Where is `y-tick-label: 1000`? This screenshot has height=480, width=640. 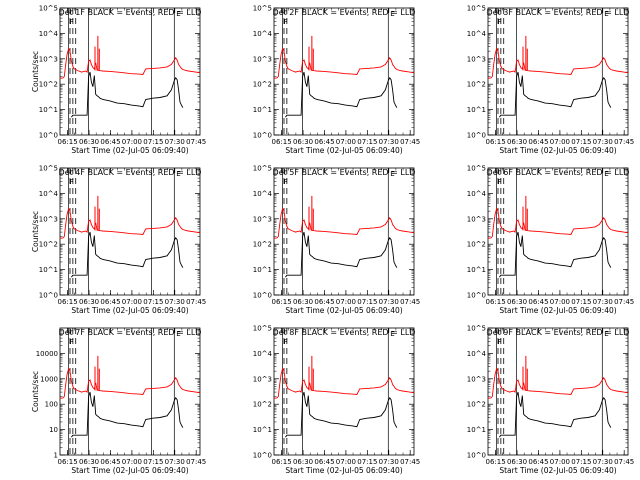
y-tick-label: 1000 is located at coordinates (49, 379).